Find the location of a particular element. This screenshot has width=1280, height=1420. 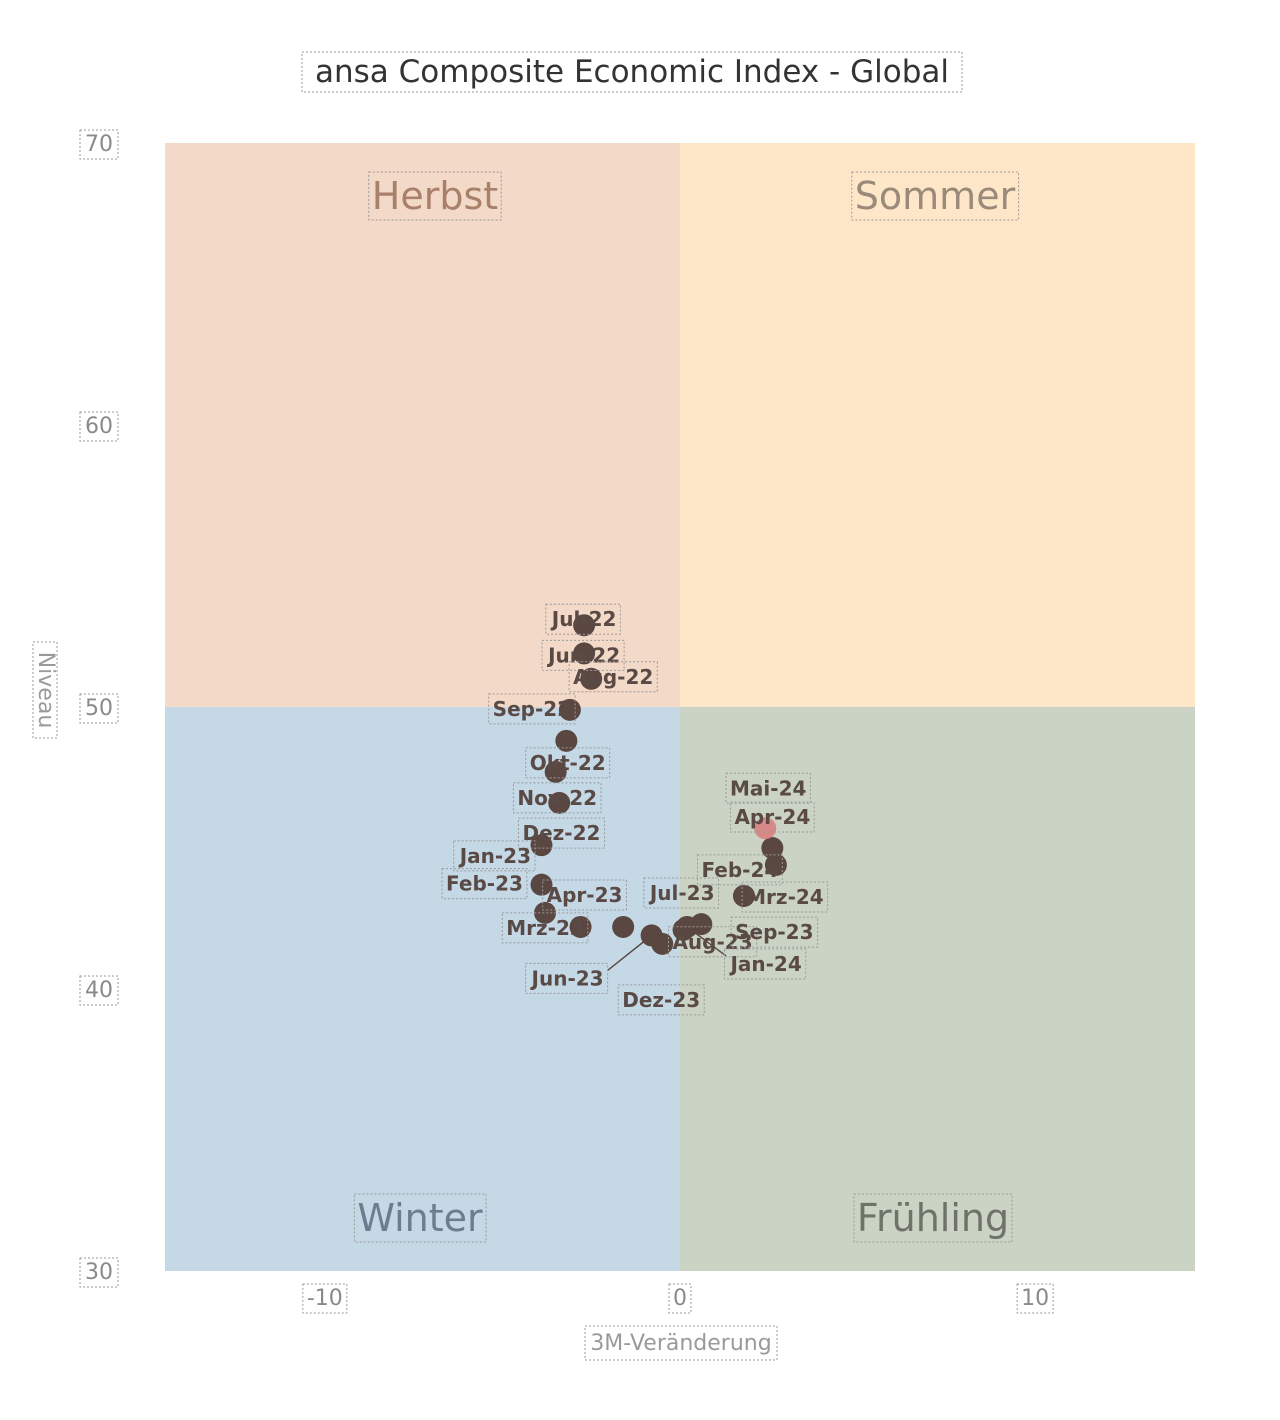

point-label-apr-24: Apr-24 is located at coordinates (772, 817).